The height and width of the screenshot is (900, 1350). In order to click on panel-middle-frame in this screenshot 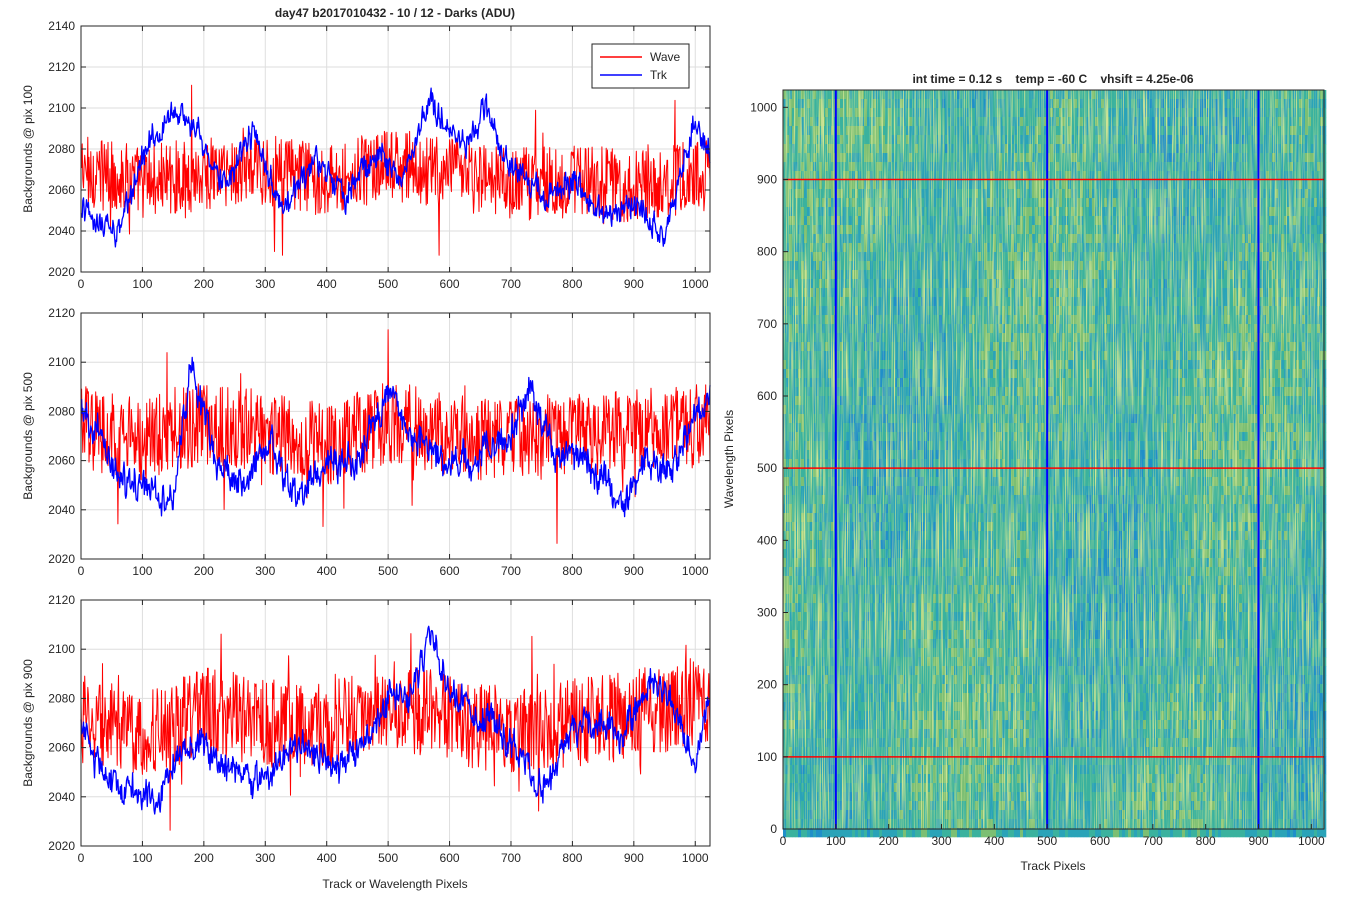, I will do `click(395, 436)`.